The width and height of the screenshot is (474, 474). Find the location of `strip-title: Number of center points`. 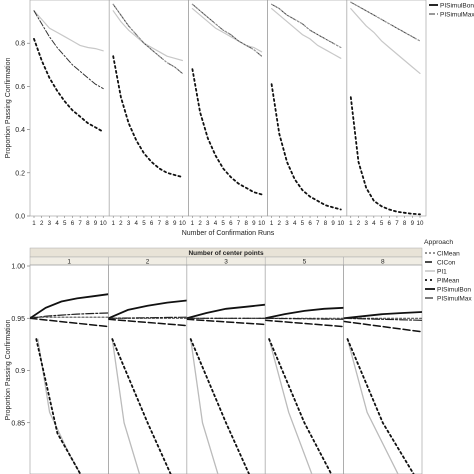

strip-title: Number of center points is located at coordinates (226, 253).